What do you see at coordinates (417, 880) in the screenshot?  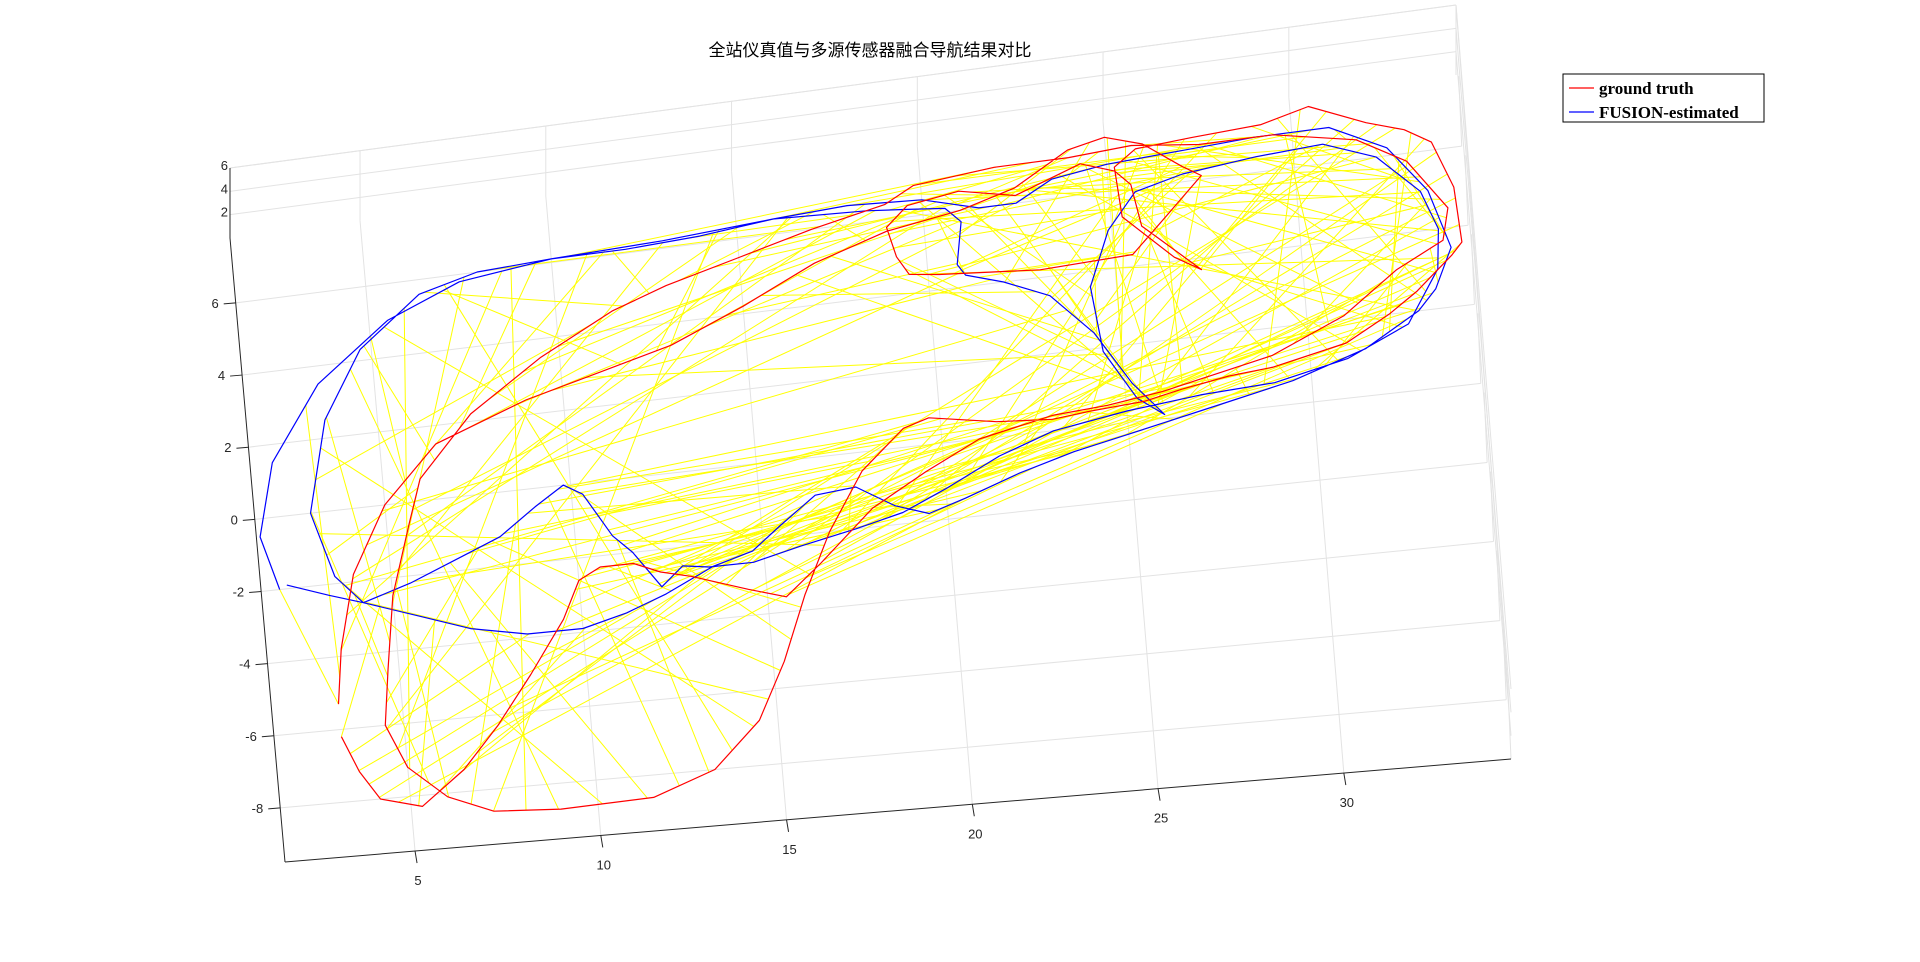 I see `x-tick-label-0: 5` at bounding box center [417, 880].